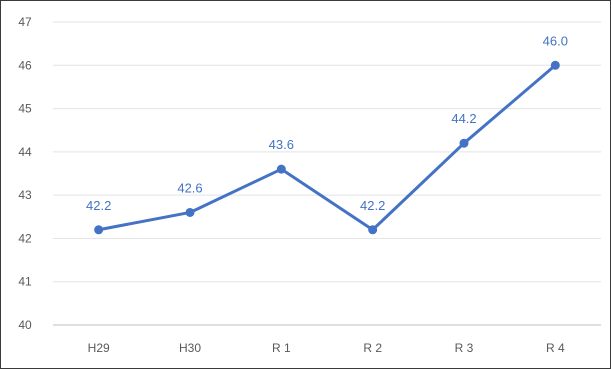 The image size is (611, 369). Describe the element at coordinates (25, 65) in the screenshot. I see `y-tick-label: 46` at that location.